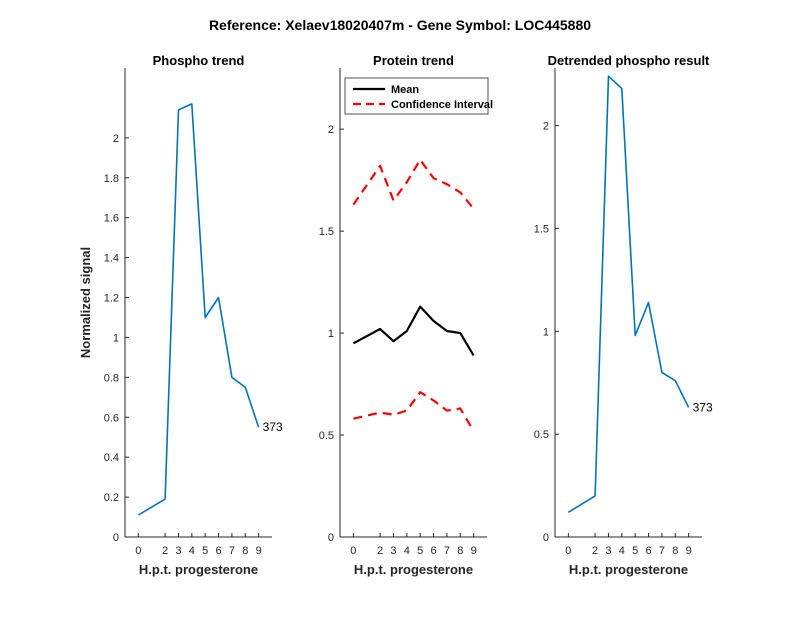 Image resolution: width=800 pixels, height=618 pixels. Describe the element at coordinates (413, 184) in the screenshot. I see `series-line-confidence-interval` at that location.